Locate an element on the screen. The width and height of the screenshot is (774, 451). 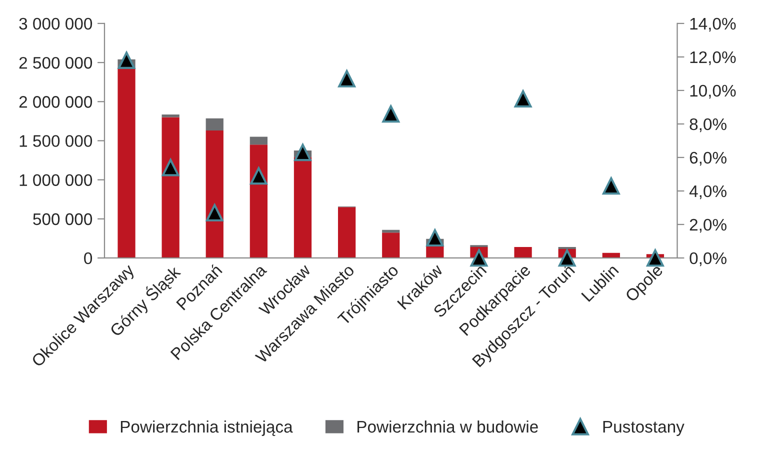
legend-label: Powierzchnia istniejąca is located at coordinates (206, 428).